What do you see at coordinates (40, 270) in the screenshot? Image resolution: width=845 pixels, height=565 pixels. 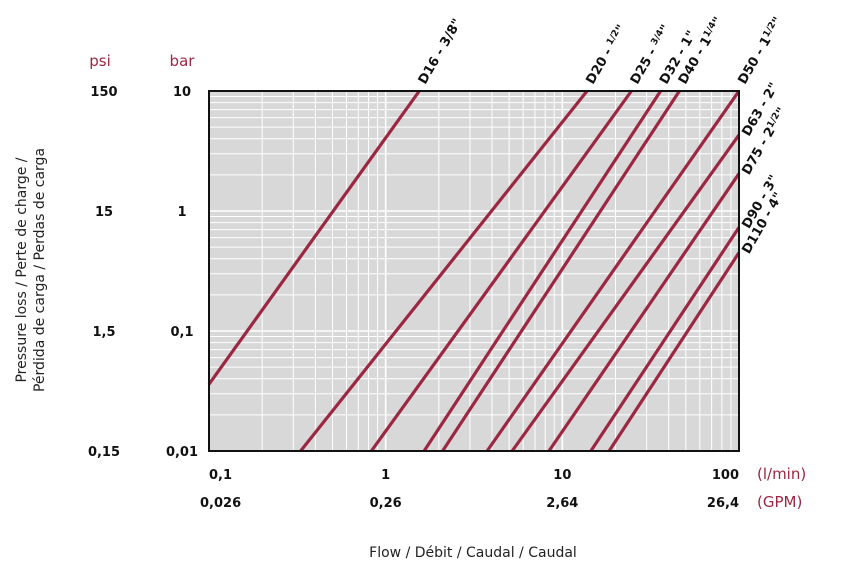 I see `y-axis-title-line2: Pérdida de carga / Perdas de carga` at bounding box center [40, 270].